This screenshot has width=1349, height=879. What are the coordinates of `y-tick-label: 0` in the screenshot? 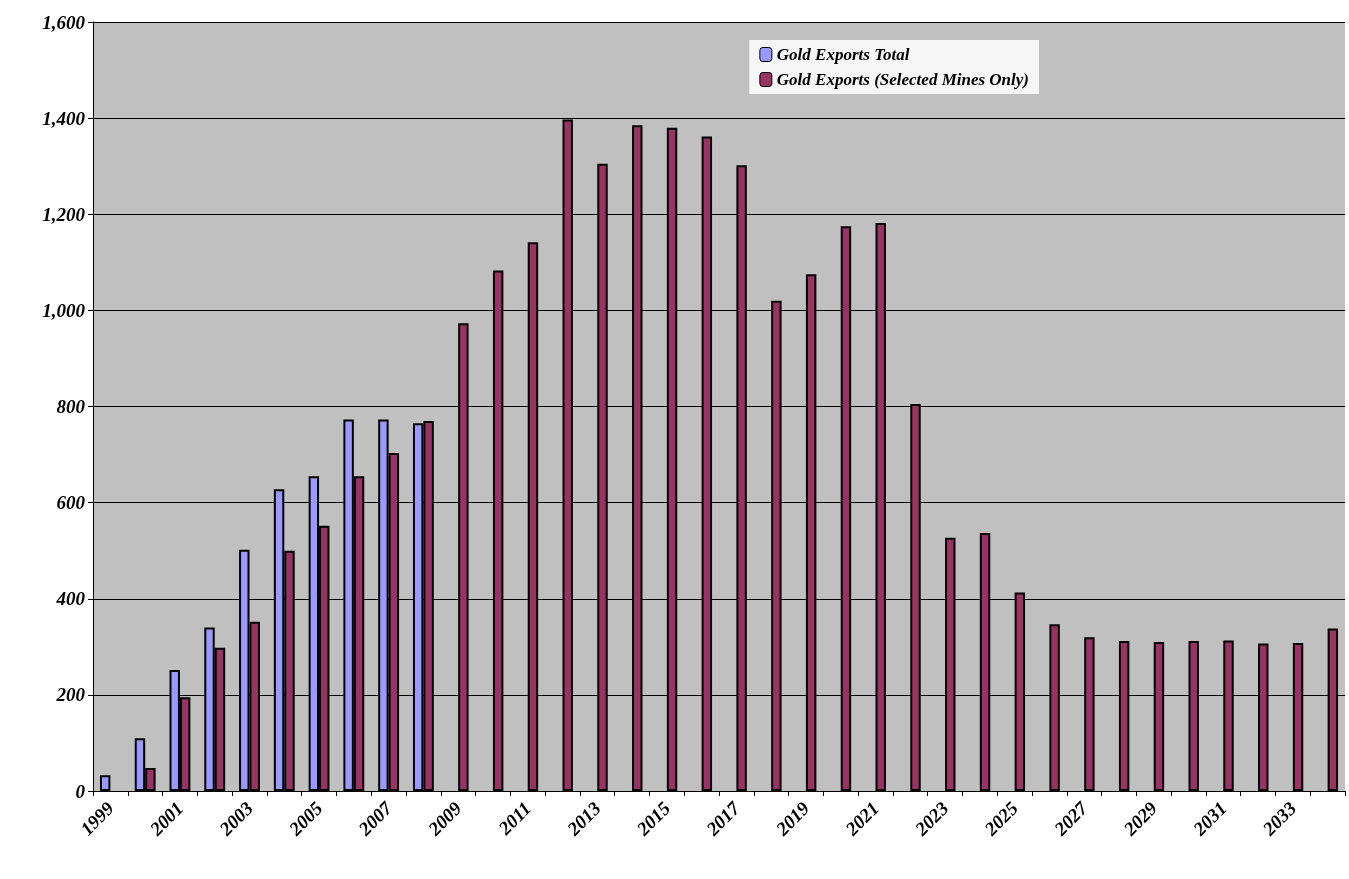 It's located at (80, 791).